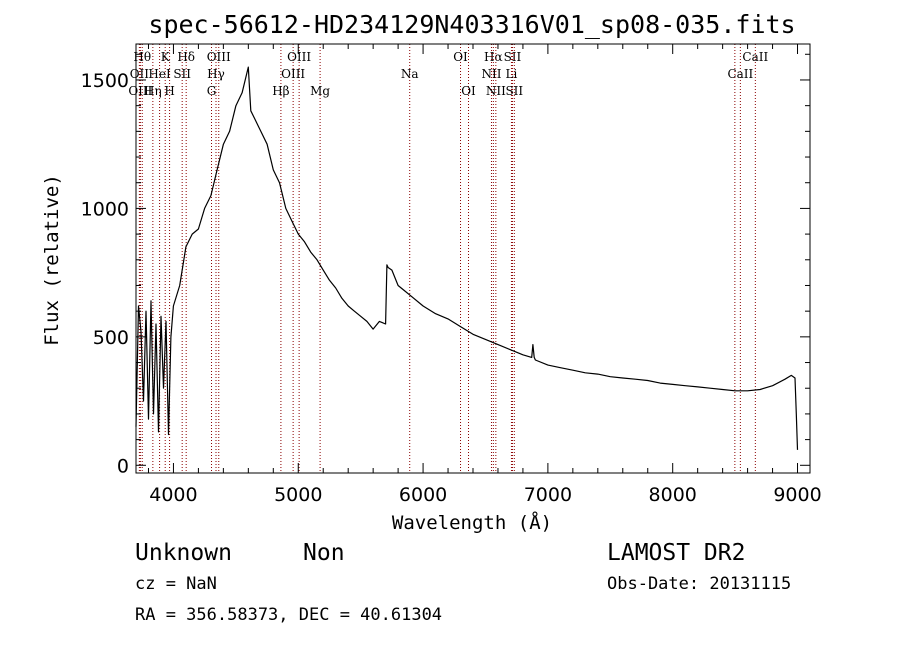 The height and width of the screenshot is (649, 900). Describe the element at coordinates (298, 495) in the screenshot. I see `x-tick-label: 5000` at that location.